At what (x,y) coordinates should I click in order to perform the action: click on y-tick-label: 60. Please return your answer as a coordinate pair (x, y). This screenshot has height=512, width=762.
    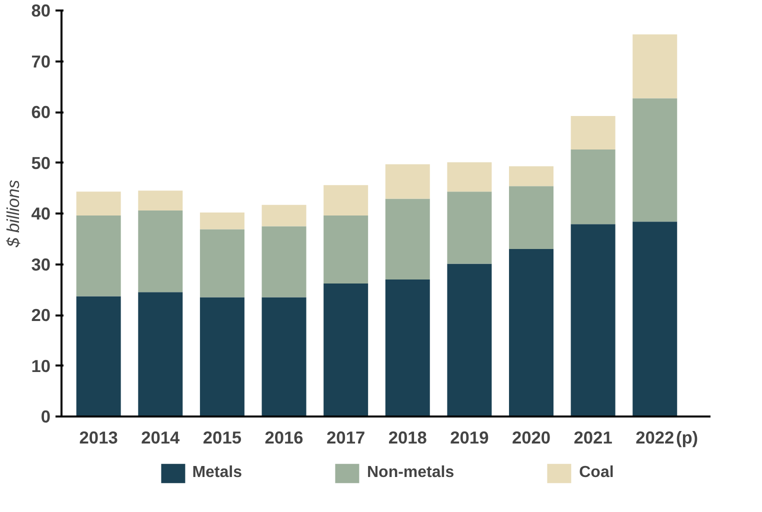
    Looking at the image, I should click on (41, 112).